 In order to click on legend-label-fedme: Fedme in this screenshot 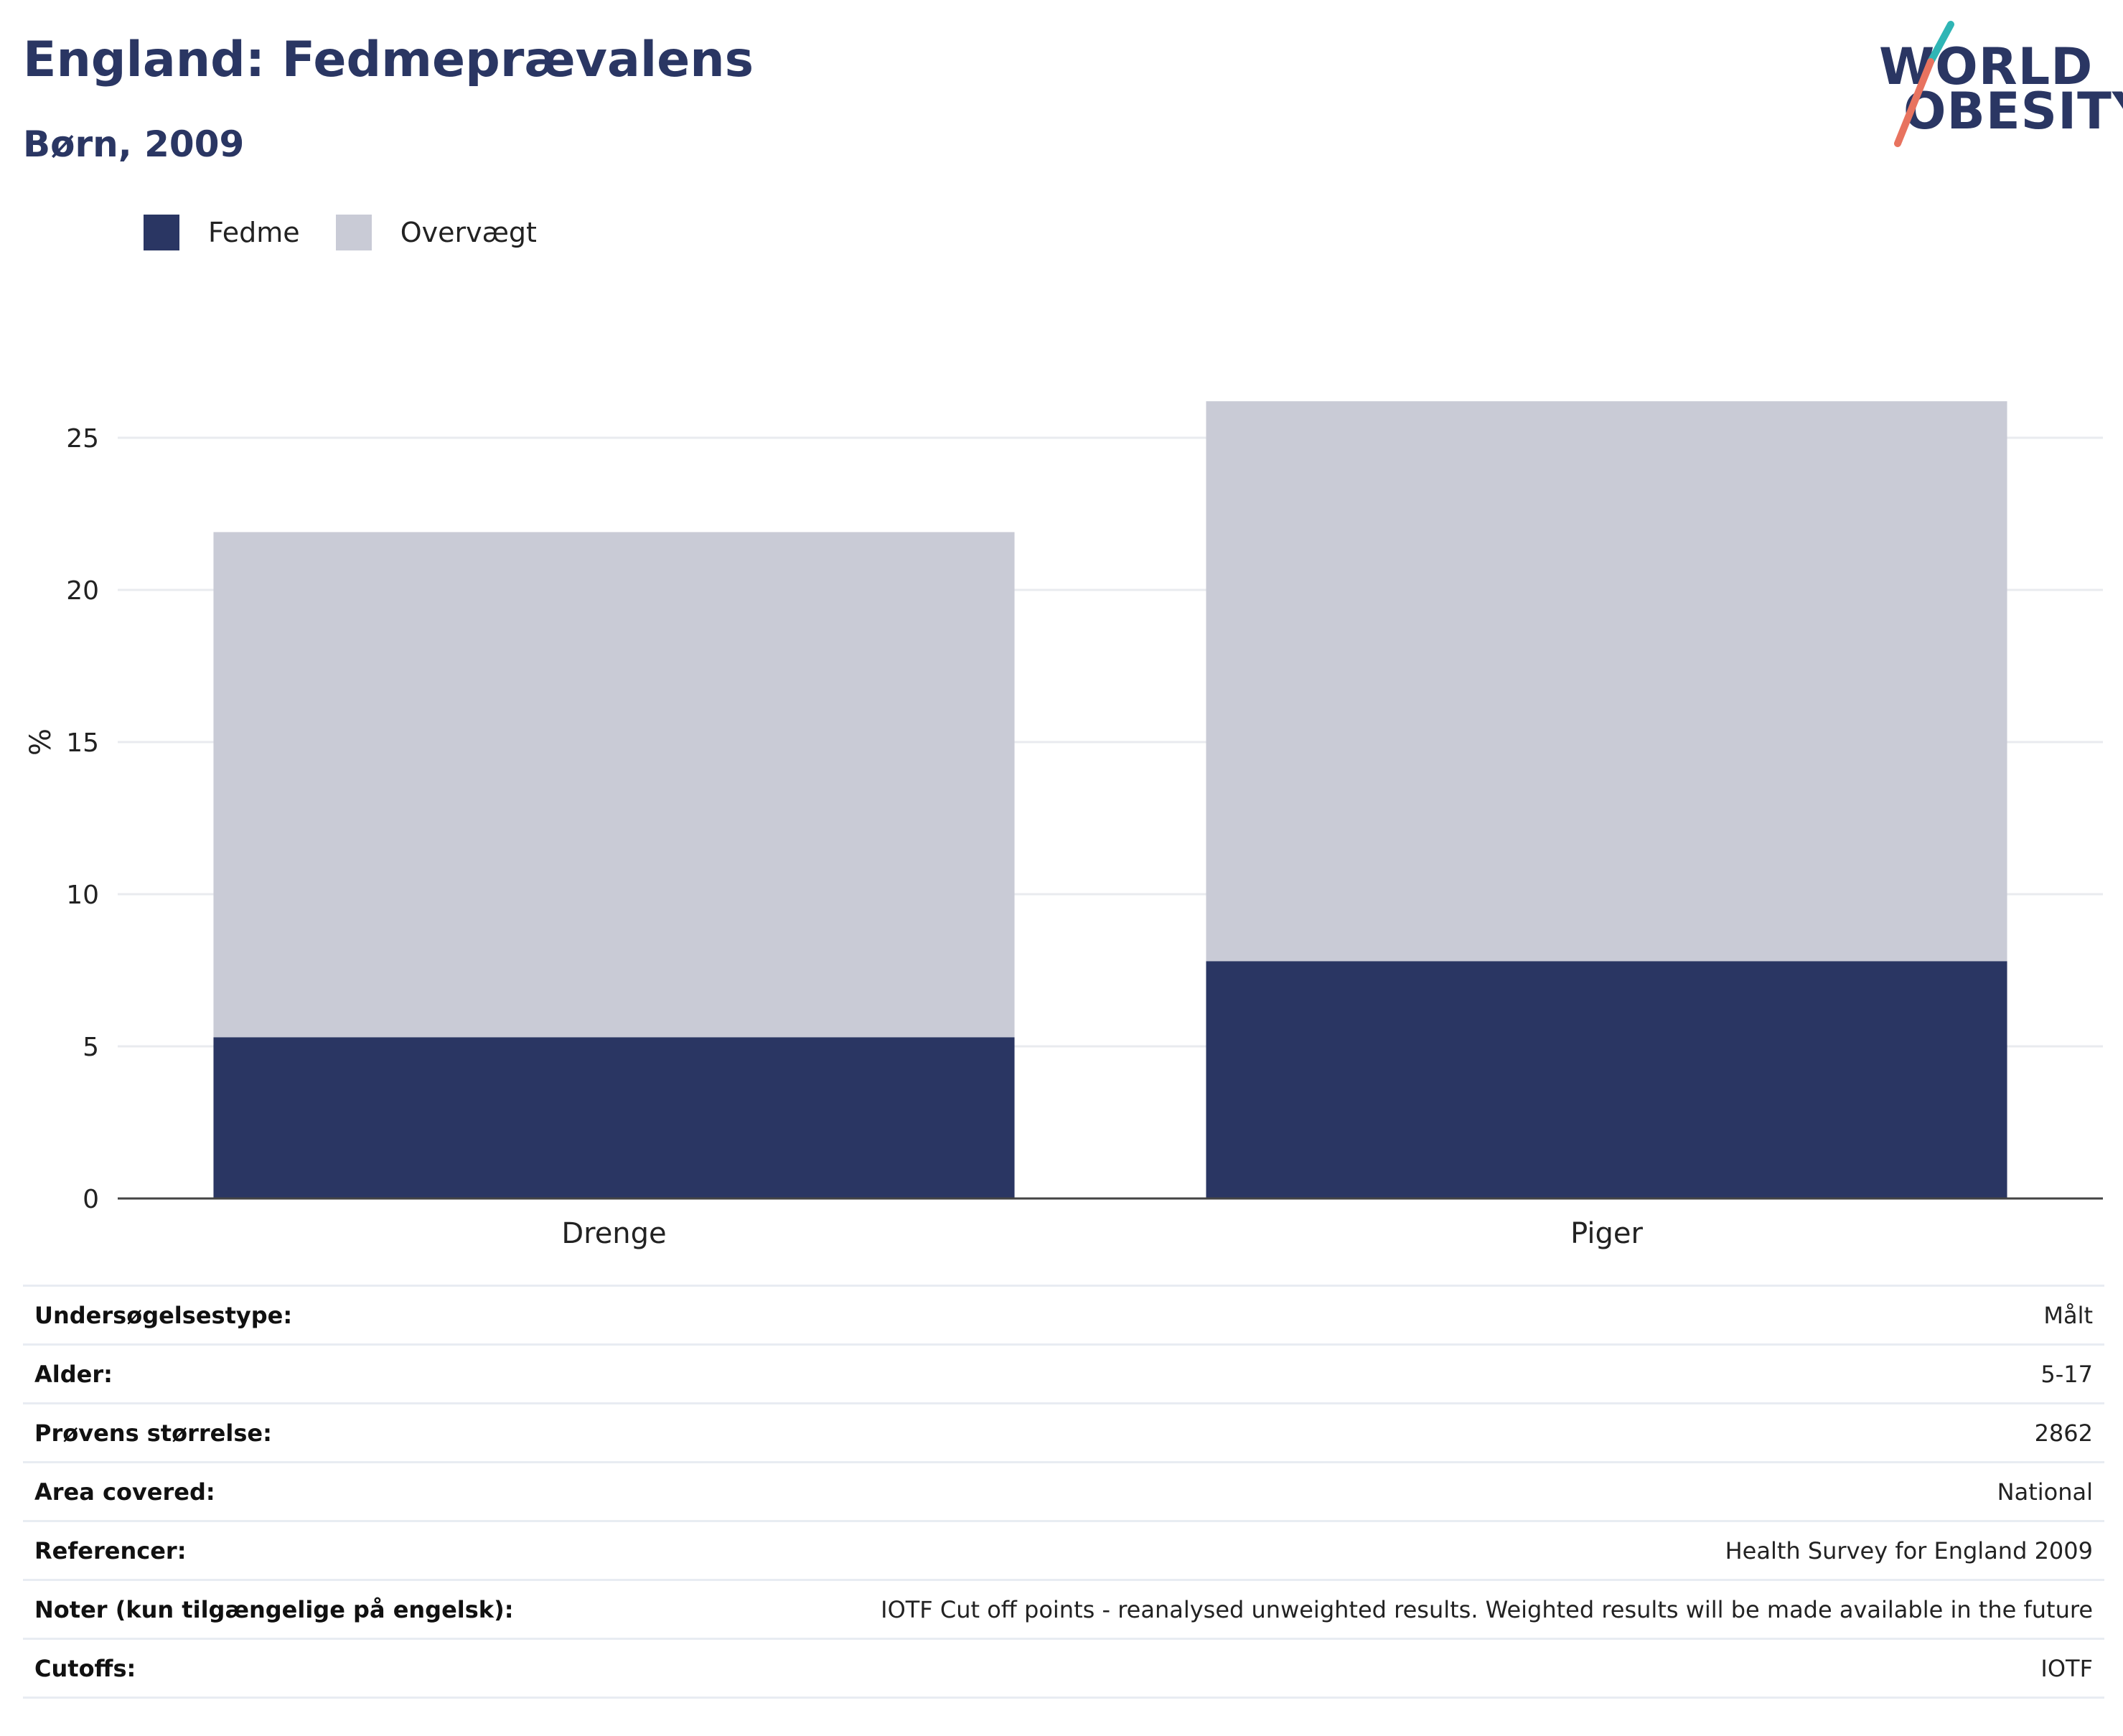, I will do `click(254, 232)`.